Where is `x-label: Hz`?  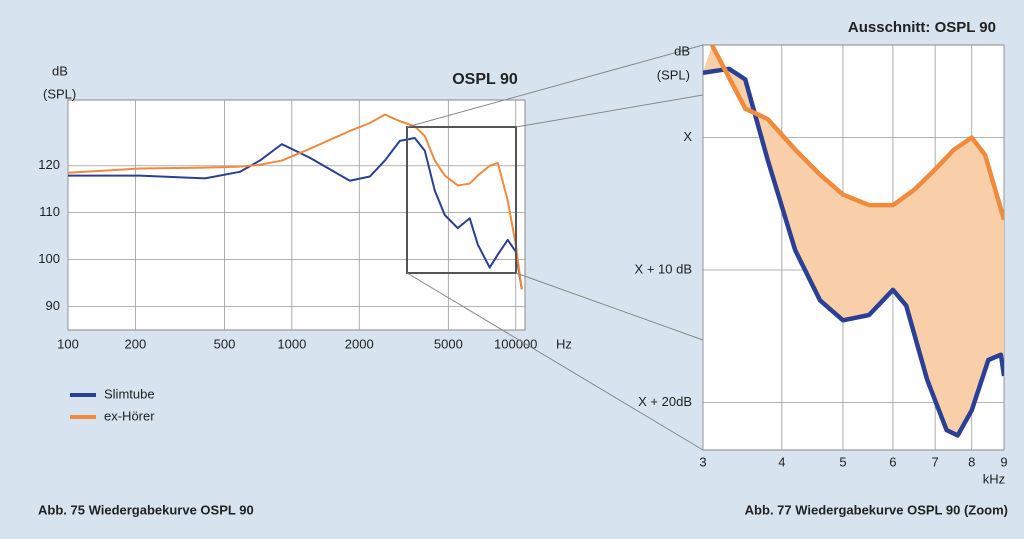
x-label: Hz is located at coordinates (564, 343).